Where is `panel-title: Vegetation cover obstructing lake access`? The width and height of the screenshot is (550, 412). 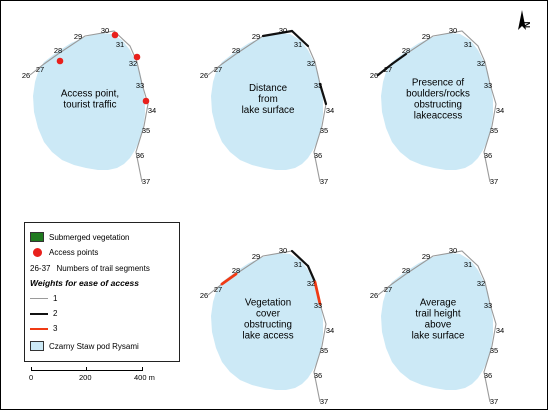
panel-title: Vegetation cover obstructing lake access is located at coordinates (267, 320).